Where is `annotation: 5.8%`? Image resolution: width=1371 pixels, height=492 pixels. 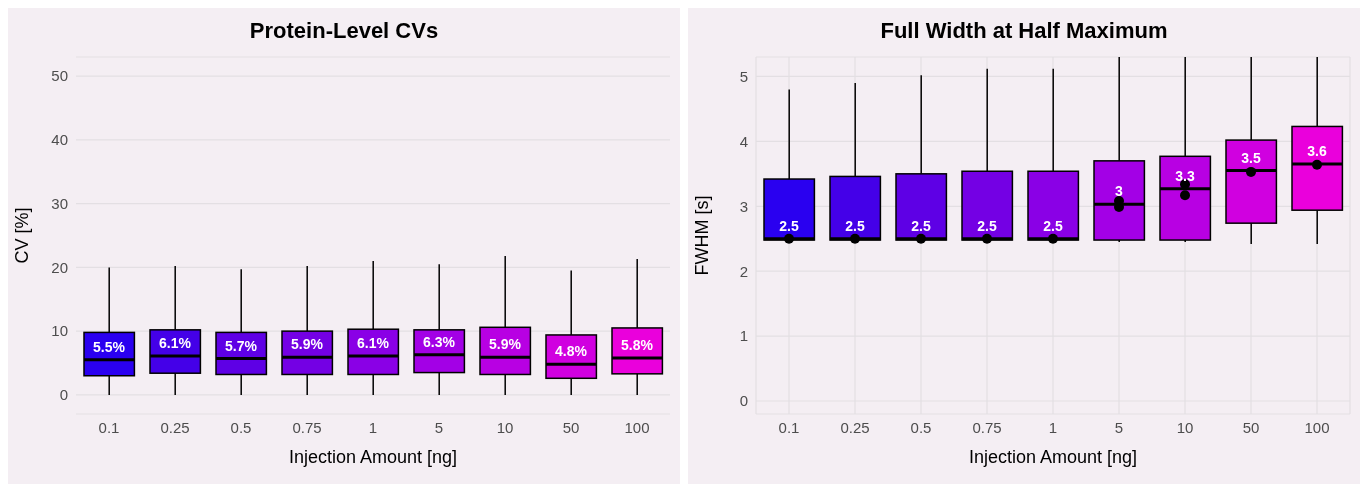
annotation: 5.8% is located at coordinates (637, 344).